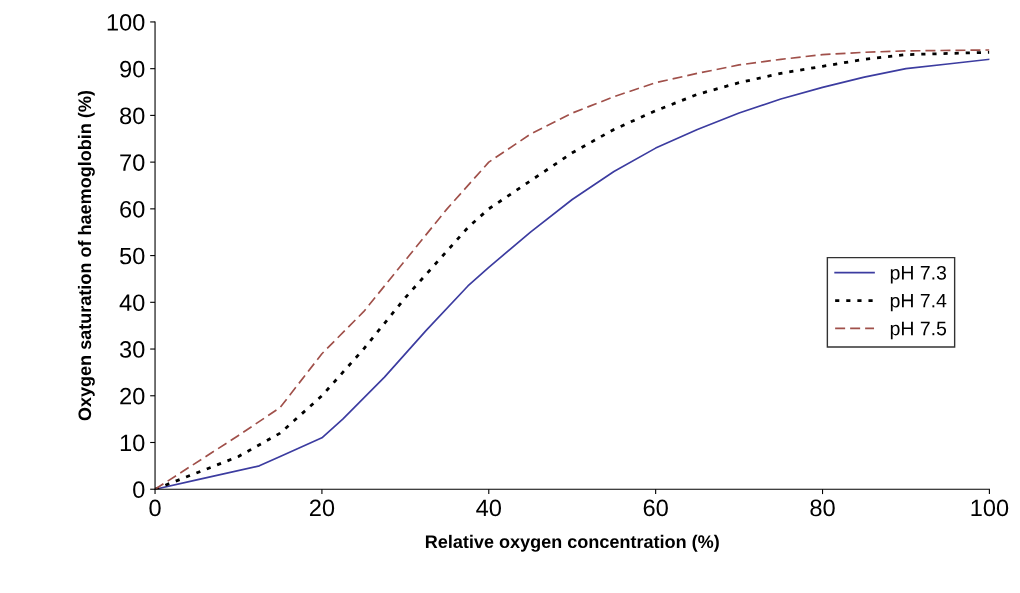  Describe the element at coordinates (488, 508) in the screenshot. I see `x-tick-label: 40` at that location.